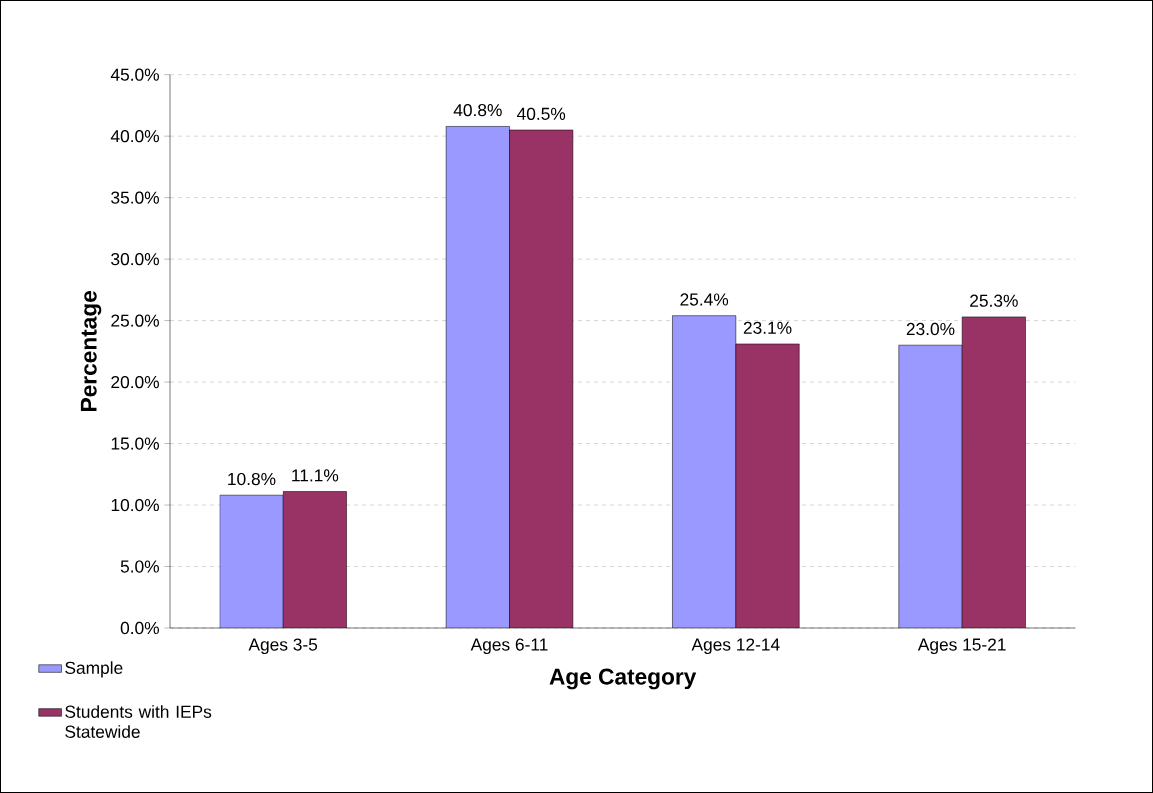  Describe the element at coordinates (135, 197) in the screenshot. I see `y-tick-label: 35.0%` at that location.